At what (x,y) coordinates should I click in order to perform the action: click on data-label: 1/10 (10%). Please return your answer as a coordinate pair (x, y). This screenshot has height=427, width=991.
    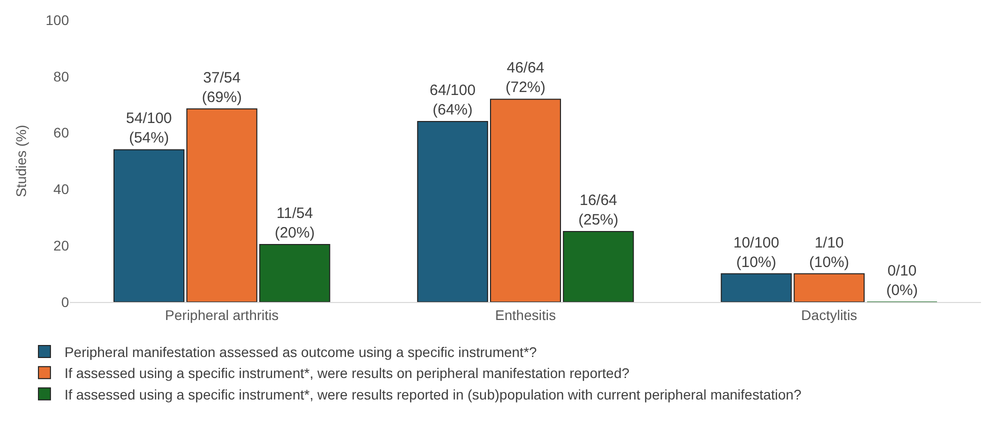
    Looking at the image, I should click on (829, 252).